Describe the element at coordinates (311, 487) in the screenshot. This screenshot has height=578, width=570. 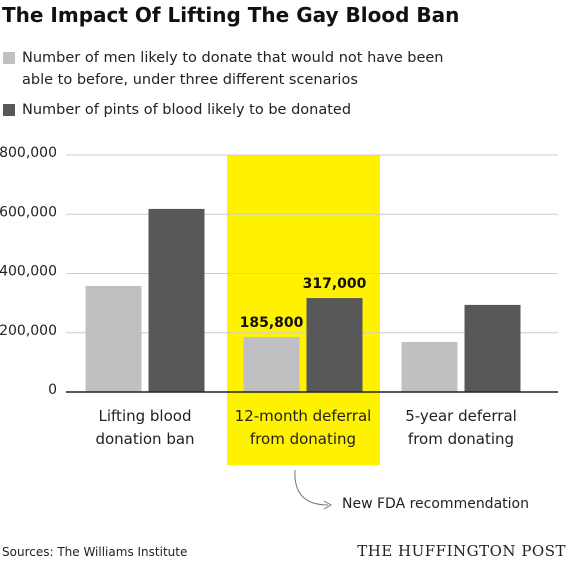
I see `annotation-arrow` at that location.